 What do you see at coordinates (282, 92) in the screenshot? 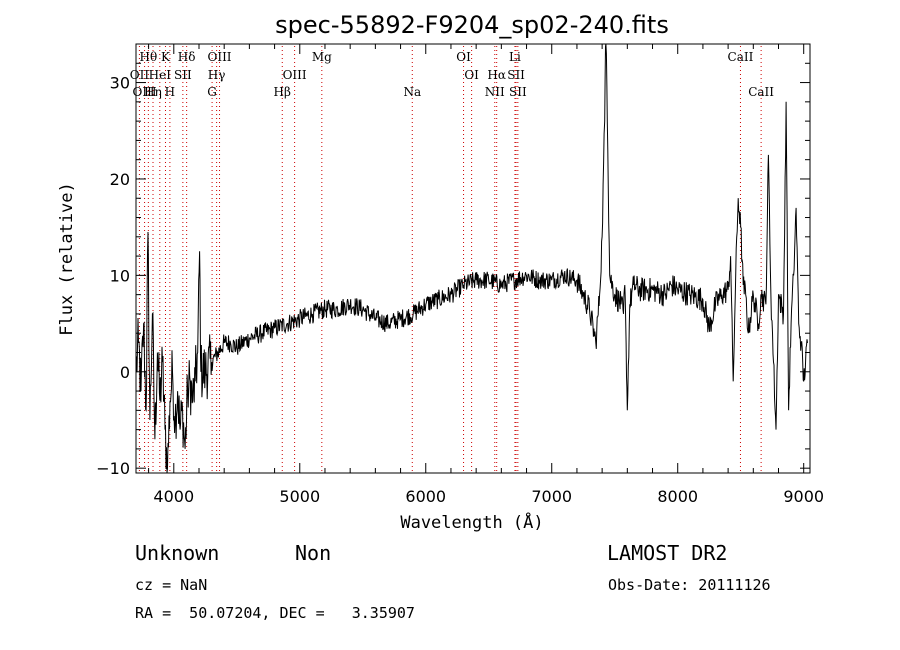
I see `line-label: Hβ` at bounding box center [282, 92].